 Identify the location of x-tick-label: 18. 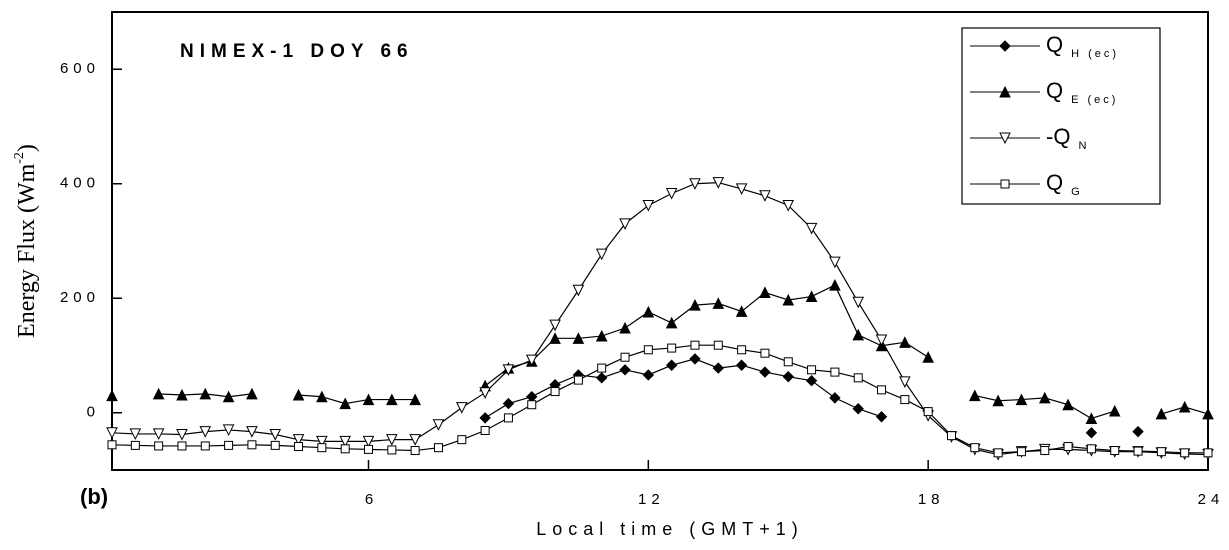
(931, 499).